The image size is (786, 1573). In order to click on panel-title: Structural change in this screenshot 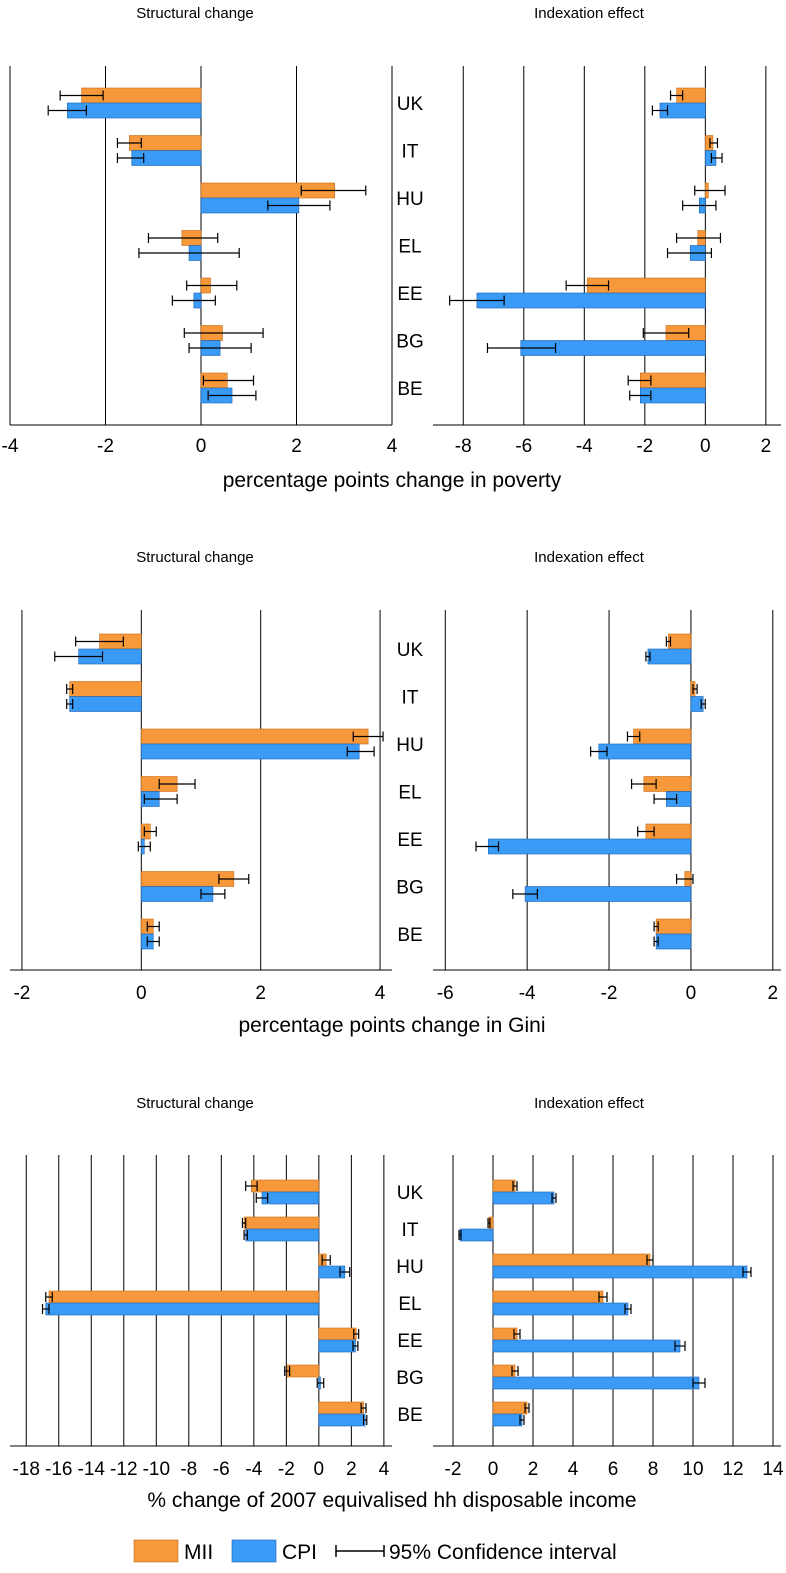, I will do `click(195, 13)`.